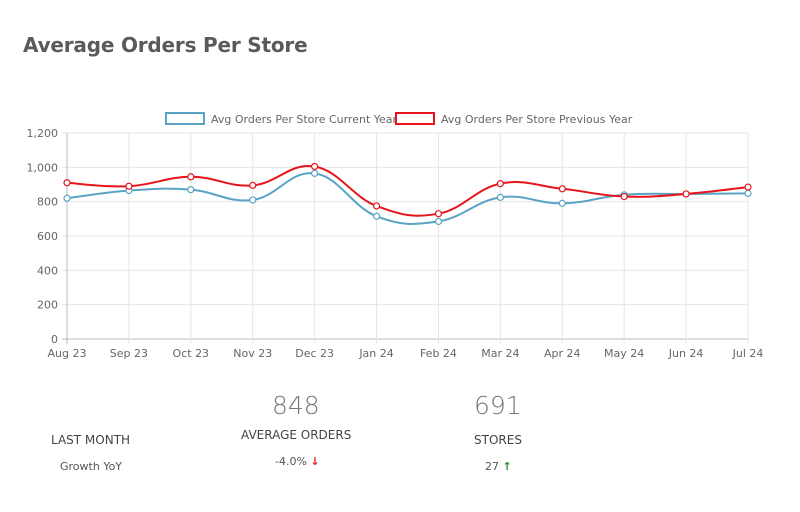 The width and height of the screenshot is (800, 512). What do you see at coordinates (375, 353) in the screenshot?
I see `x-tick-label: Jan 24` at bounding box center [375, 353].